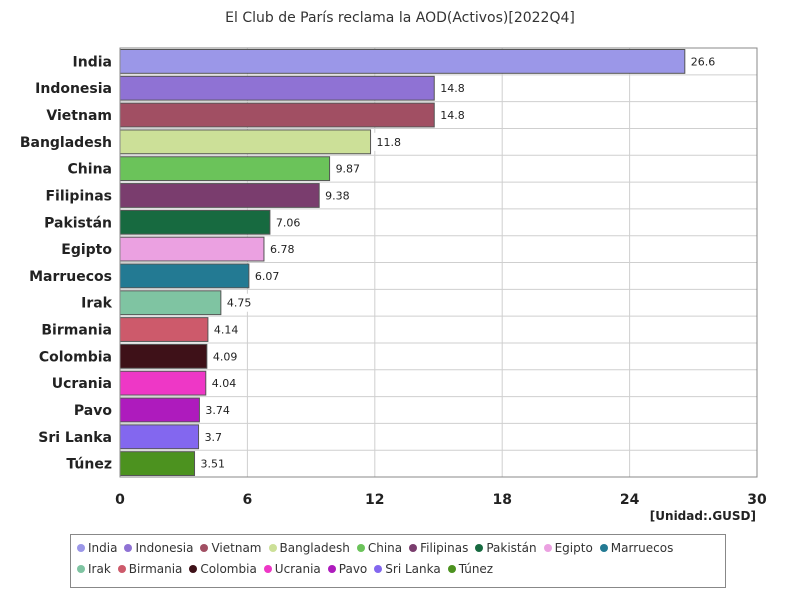 This screenshot has width=800, height=600. Describe the element at coordinates (103, 548) in the screenshot. I see `legend-label: India` at that location.